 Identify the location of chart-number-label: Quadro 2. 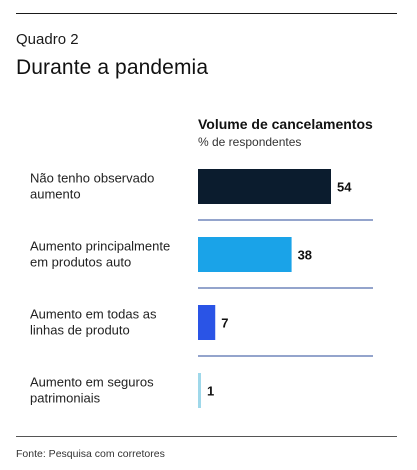
(47, 39).